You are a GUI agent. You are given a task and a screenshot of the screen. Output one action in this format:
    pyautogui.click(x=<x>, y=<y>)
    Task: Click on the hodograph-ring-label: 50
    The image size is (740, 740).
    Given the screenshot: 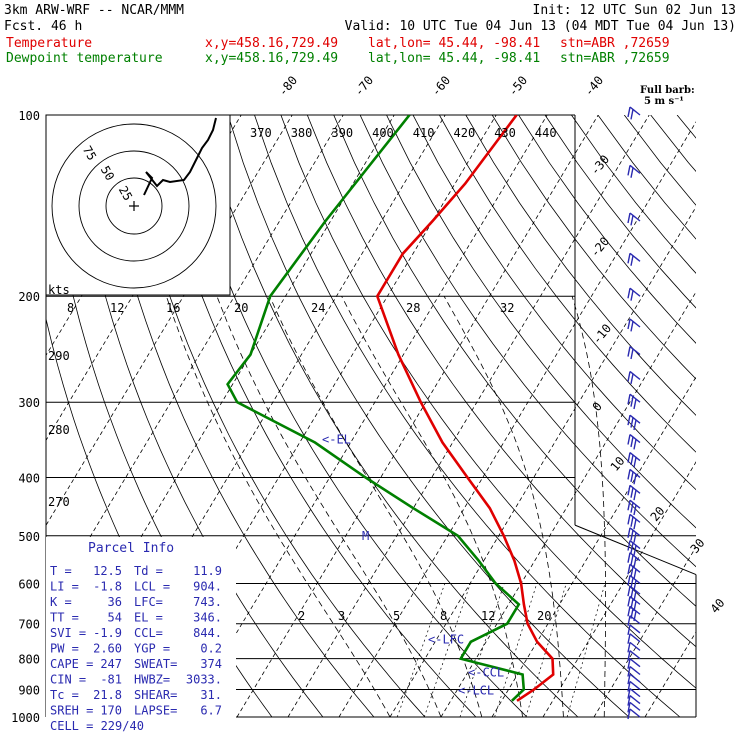 What is the action you would take?
    pyautogui.click(x=107, y=173)
    